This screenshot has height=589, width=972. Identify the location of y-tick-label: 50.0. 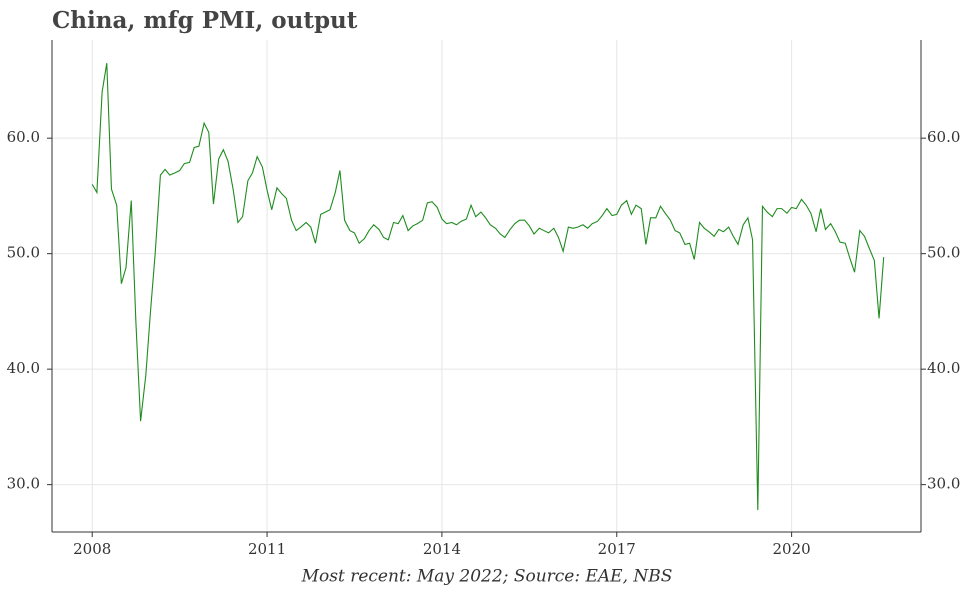
(23, 253).